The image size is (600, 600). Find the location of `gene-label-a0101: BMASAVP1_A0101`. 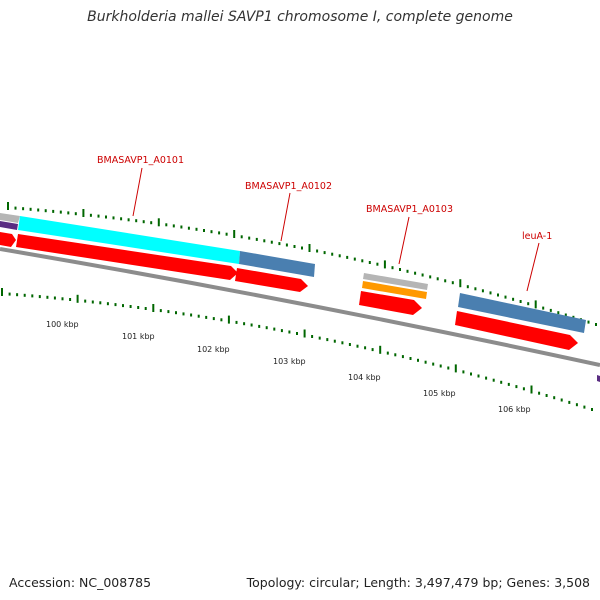

gene-label-a0101: BMASAVP1_A0101 is located at coordinates (140, 160).